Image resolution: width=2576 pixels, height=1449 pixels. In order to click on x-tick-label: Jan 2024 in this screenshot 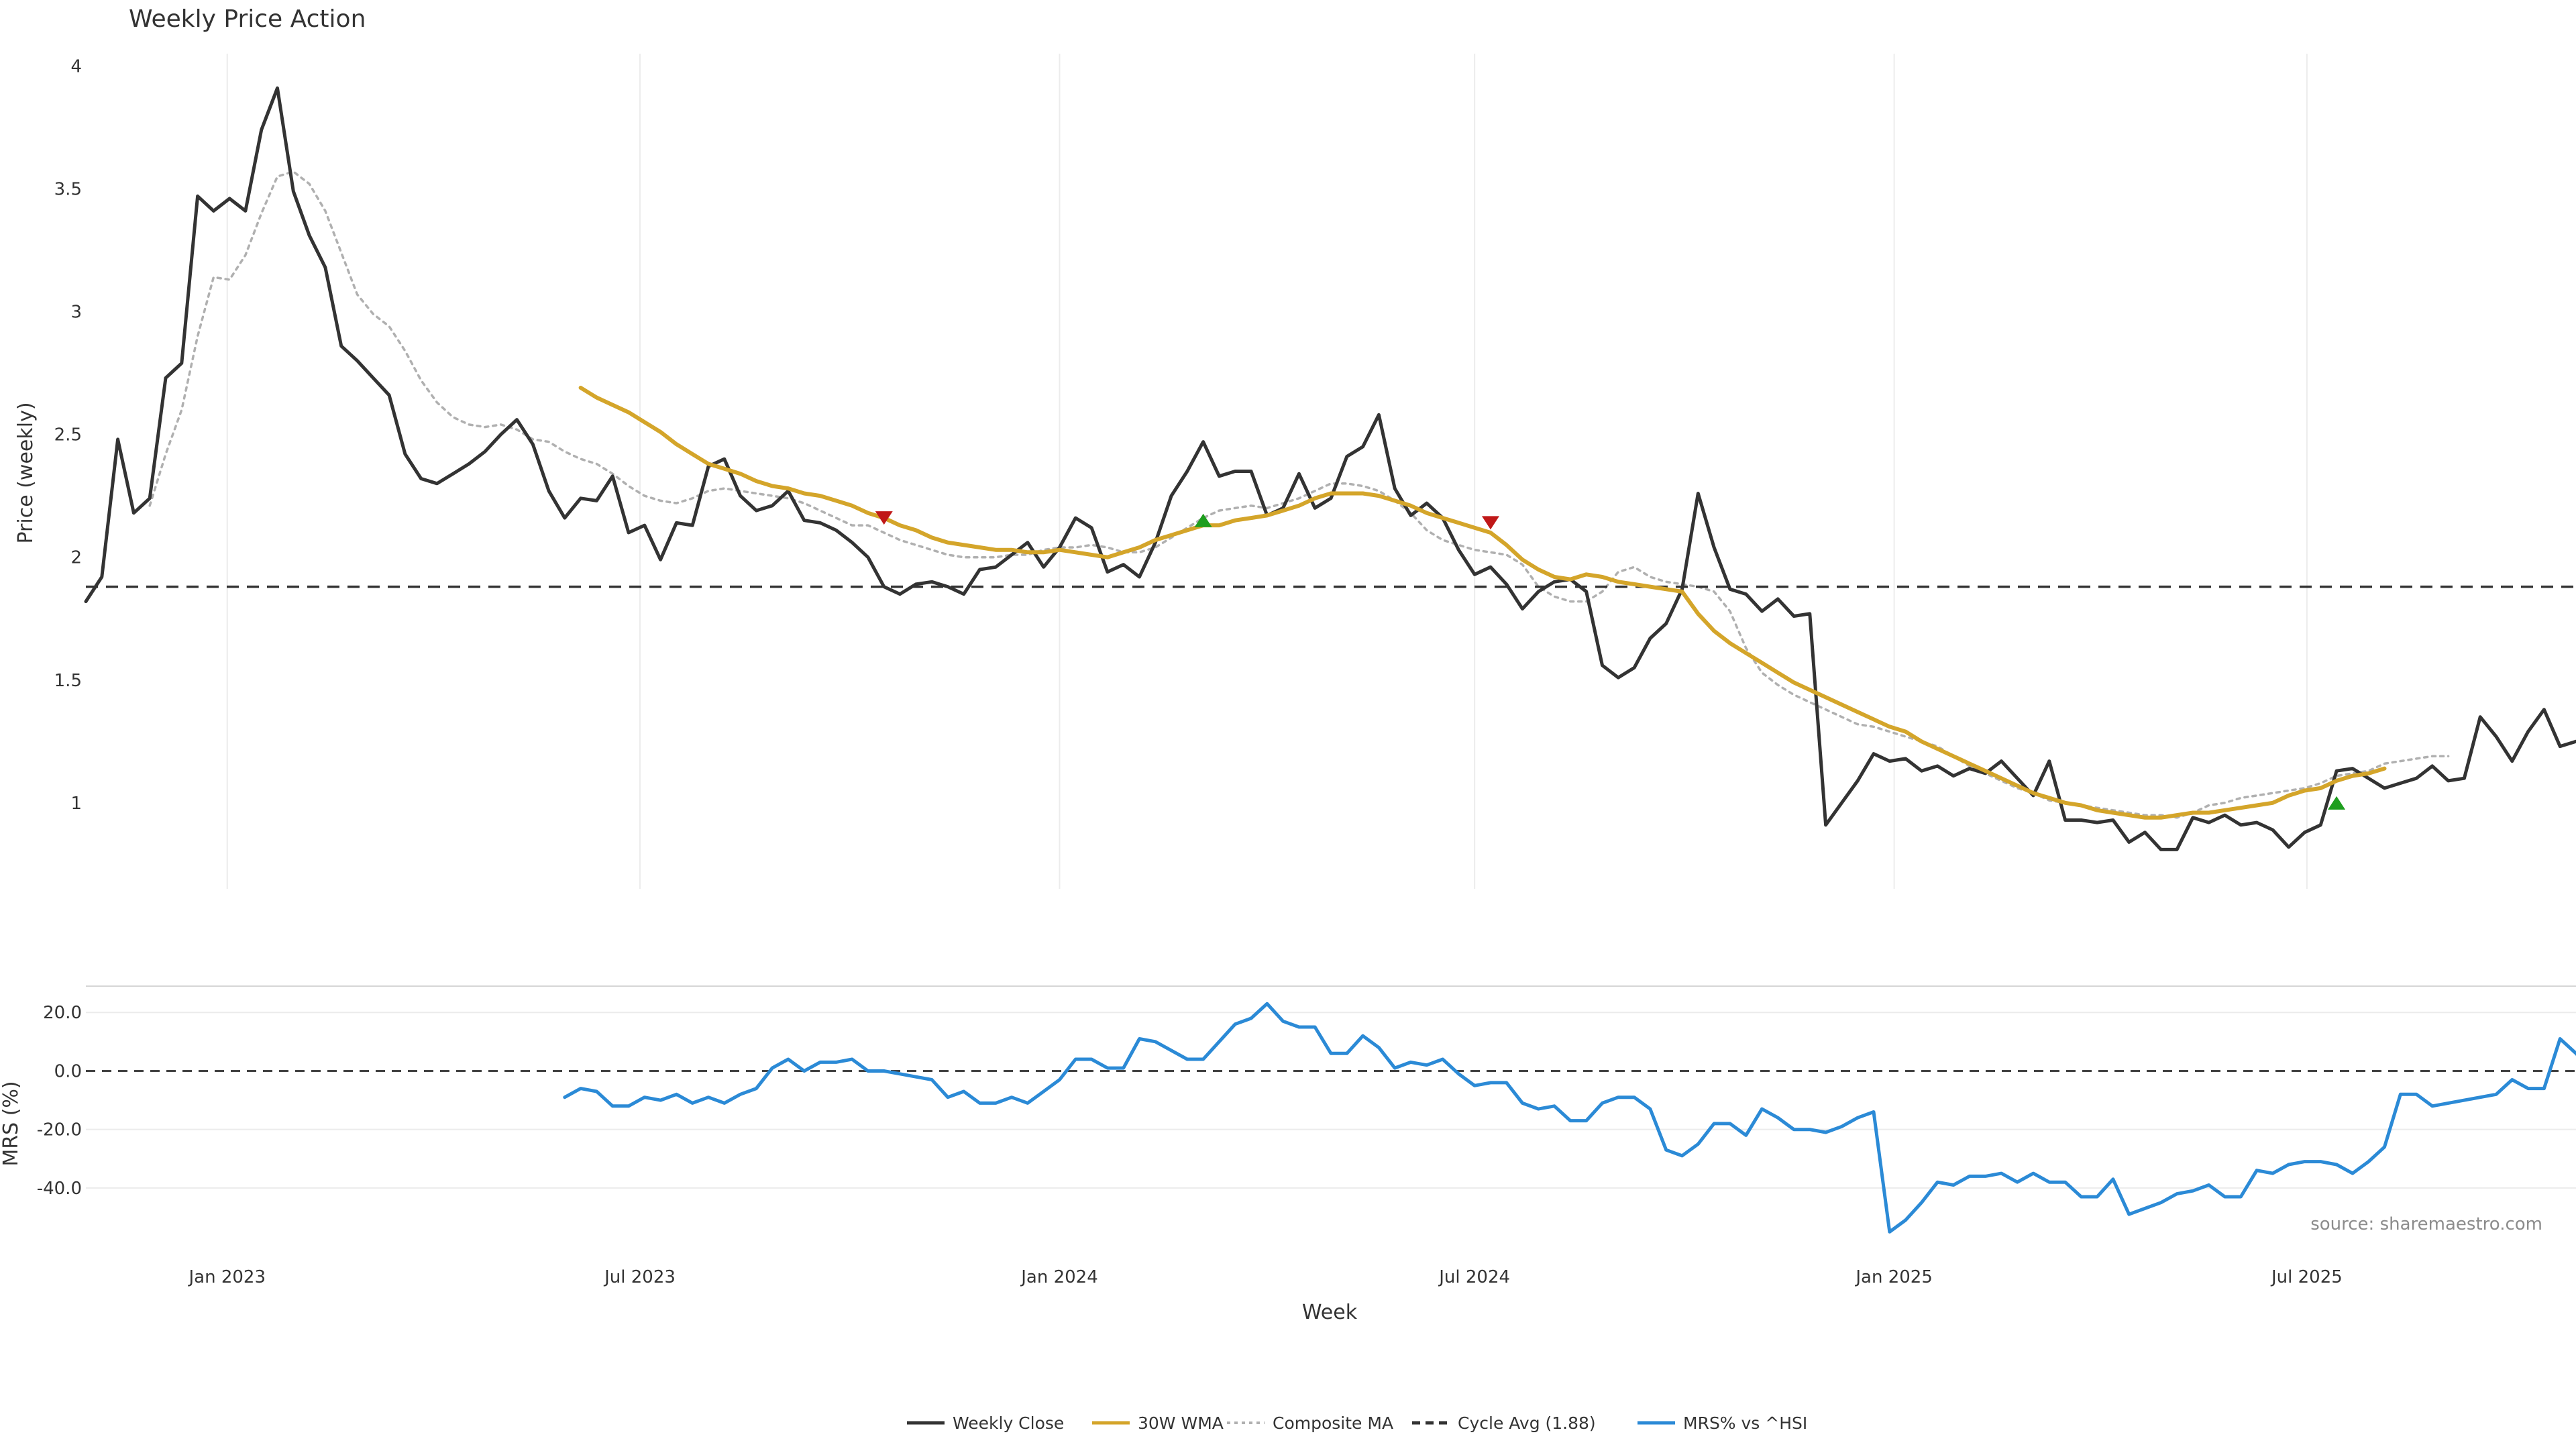, I will do `click(1059, 1277)`.